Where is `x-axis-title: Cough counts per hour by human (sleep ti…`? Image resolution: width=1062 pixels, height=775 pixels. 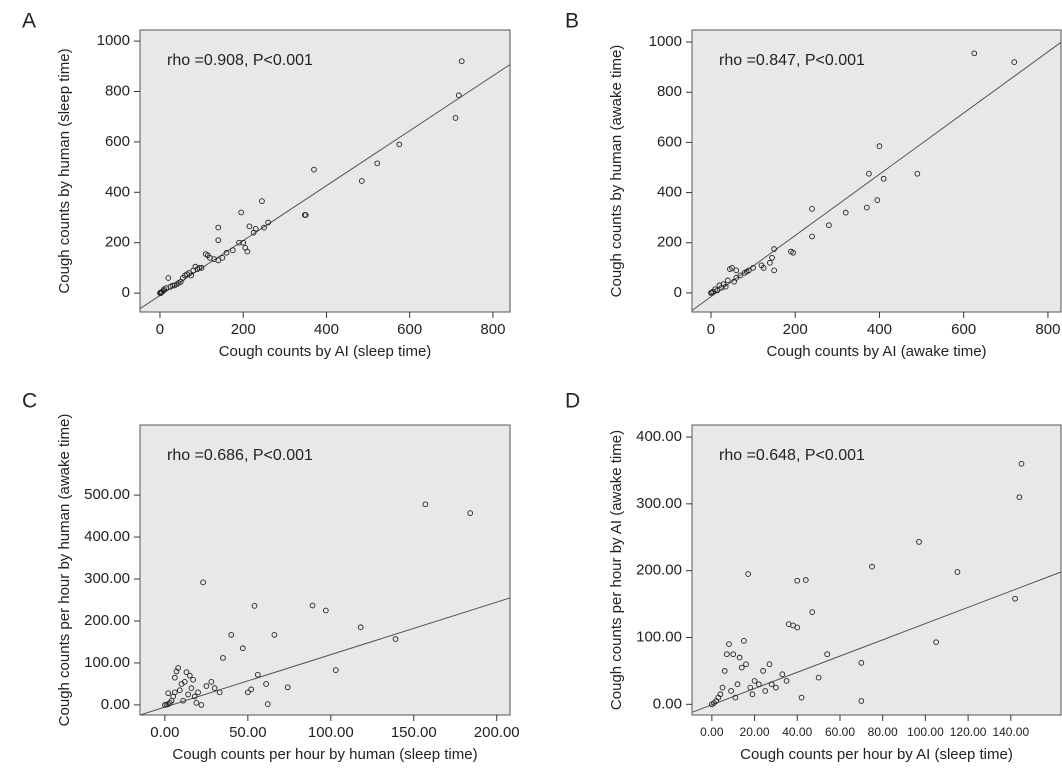 x-axis-title: Cough counts per hour by human (sleep ti… is located at coordinates (324, 754).